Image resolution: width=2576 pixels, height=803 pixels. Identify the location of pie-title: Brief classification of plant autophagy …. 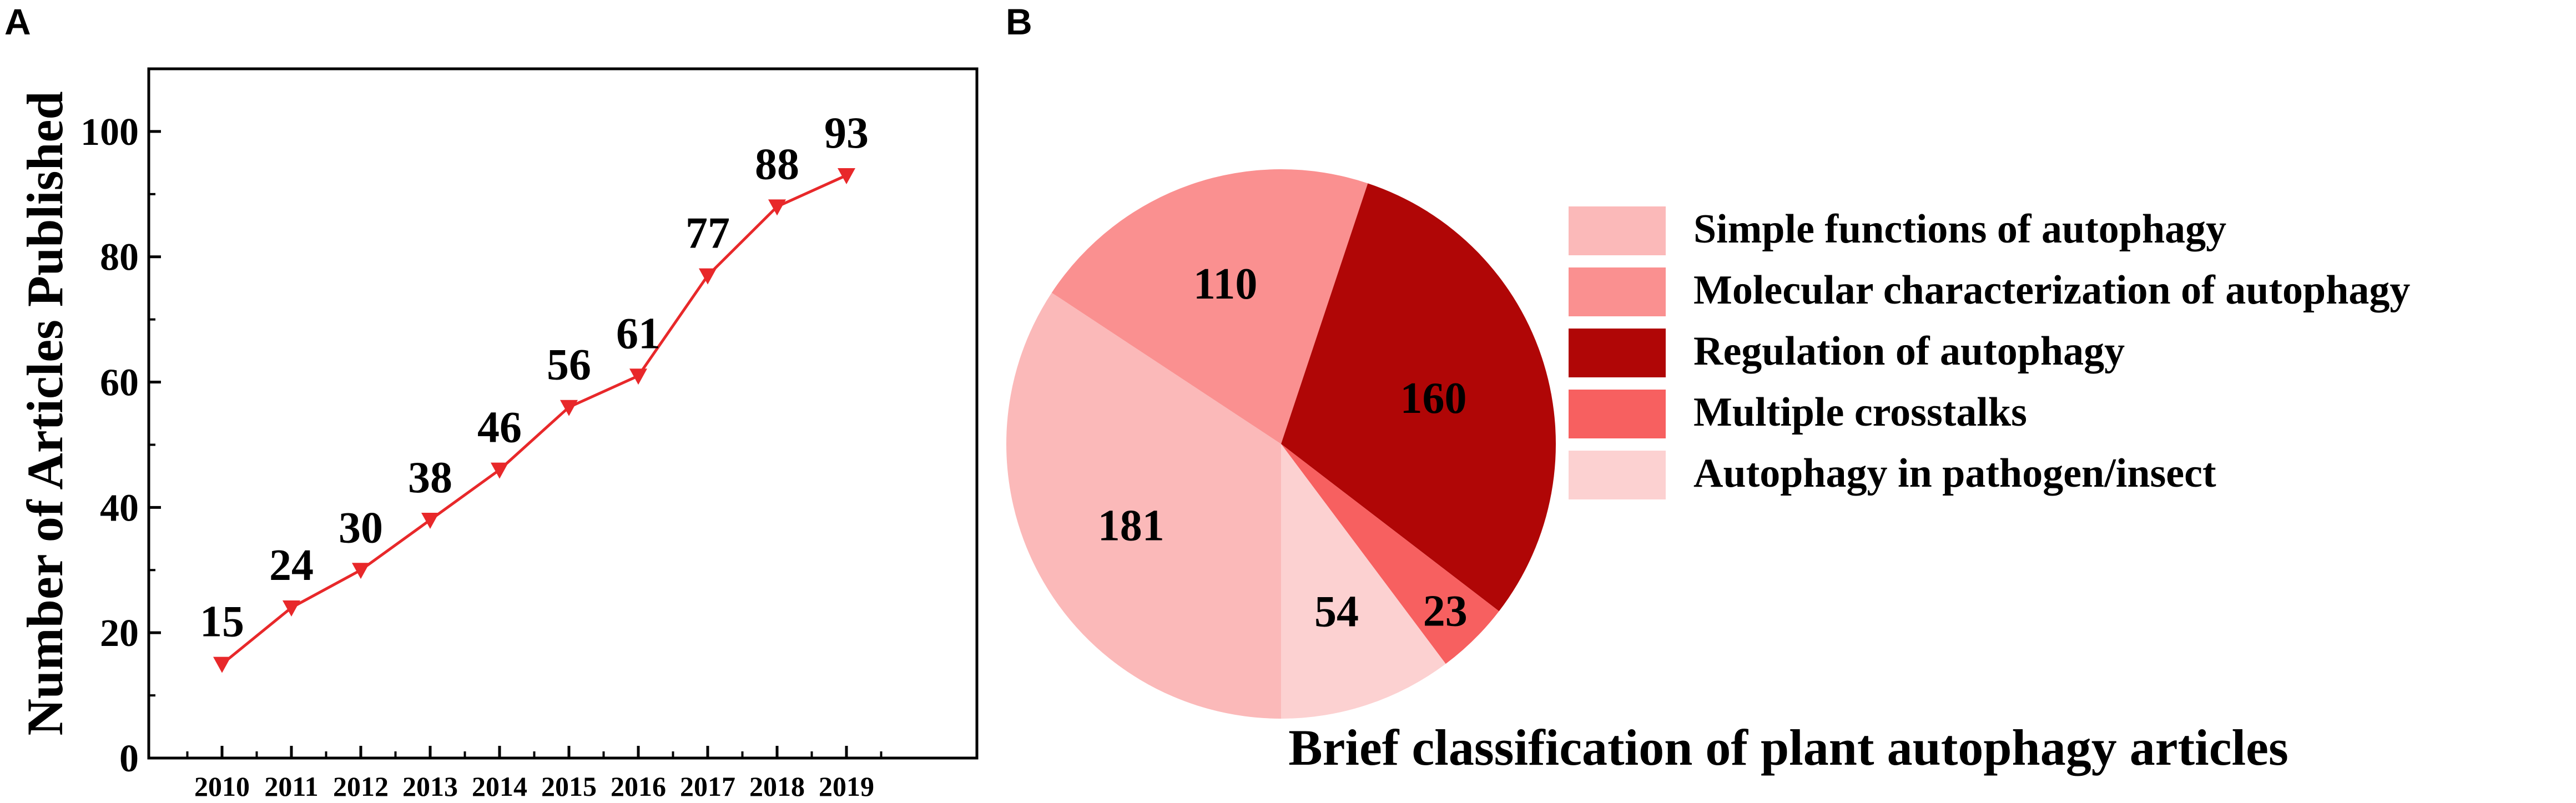
(1788, 748).